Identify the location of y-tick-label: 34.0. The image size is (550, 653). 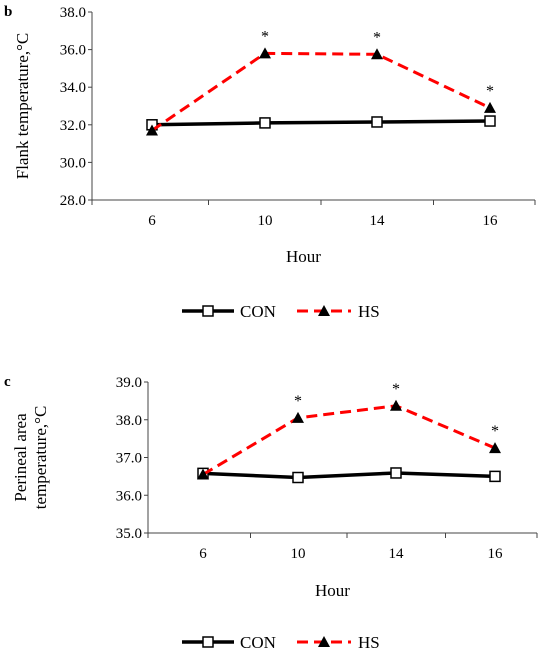
(73, 88).